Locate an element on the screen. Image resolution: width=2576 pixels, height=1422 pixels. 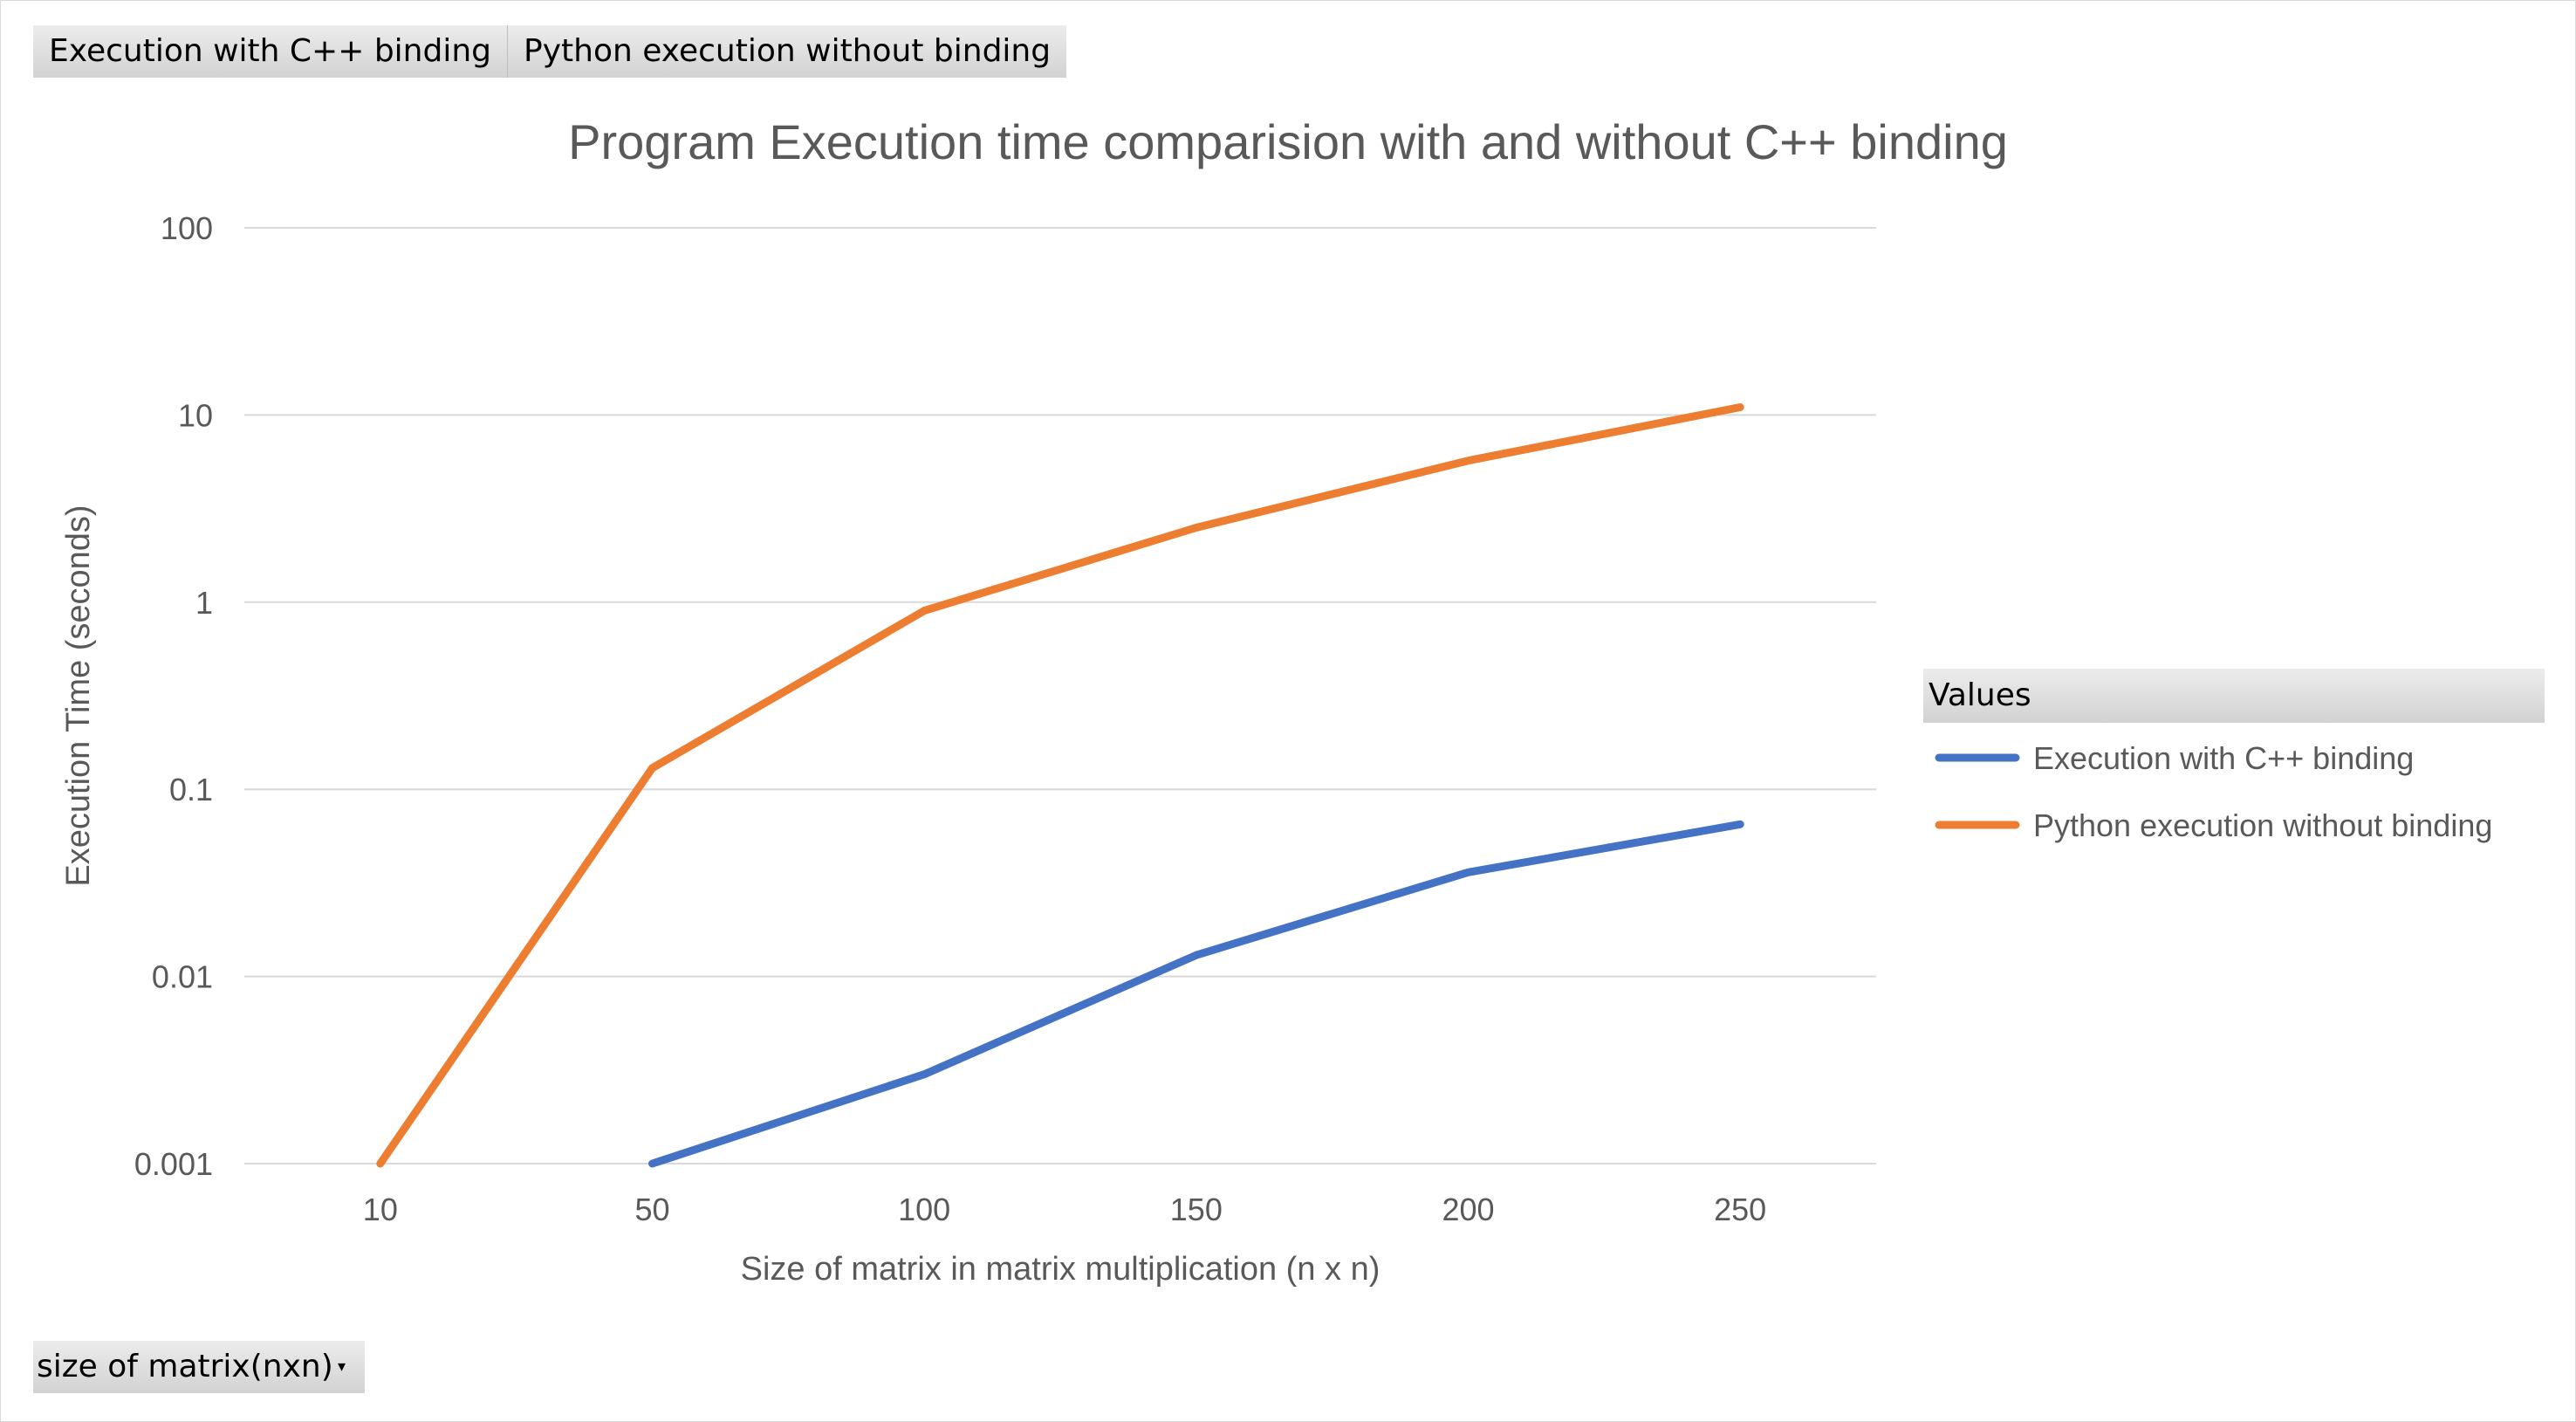
y-tick-label: 0.1 is located at coordinates (191, 790).